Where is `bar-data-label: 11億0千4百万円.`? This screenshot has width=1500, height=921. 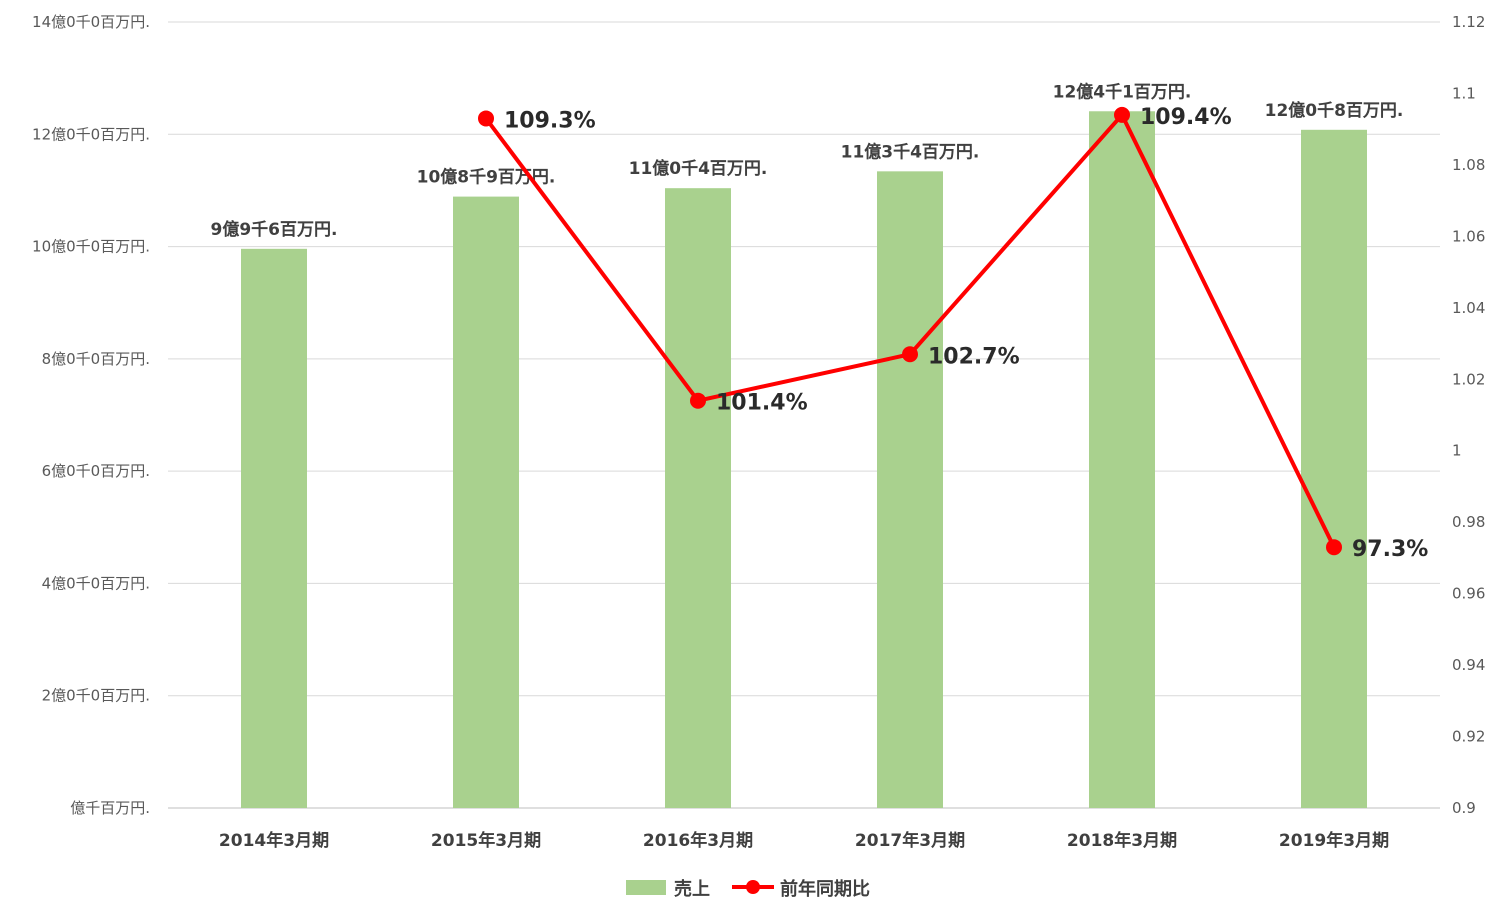 bar-data-label: 11億0千4百万円. is located at coordinates (698, 168).